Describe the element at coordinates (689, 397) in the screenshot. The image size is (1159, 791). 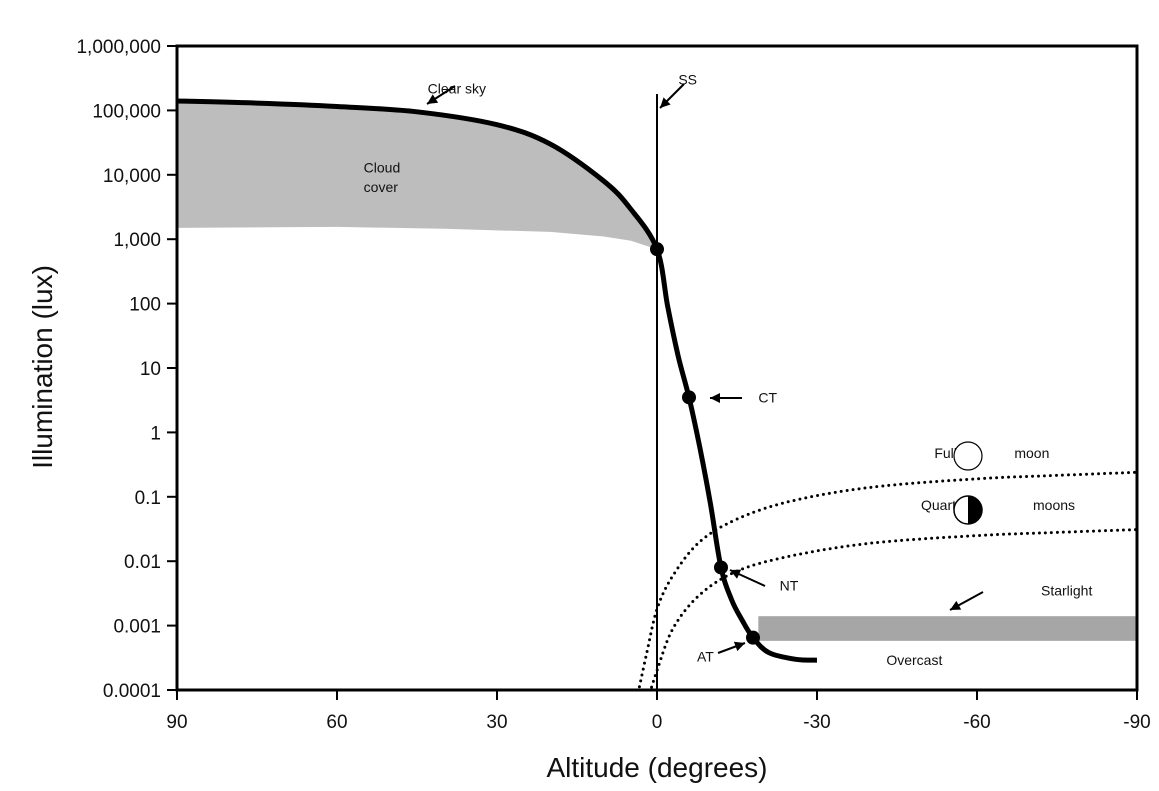
I see `marker-ct` at that location.